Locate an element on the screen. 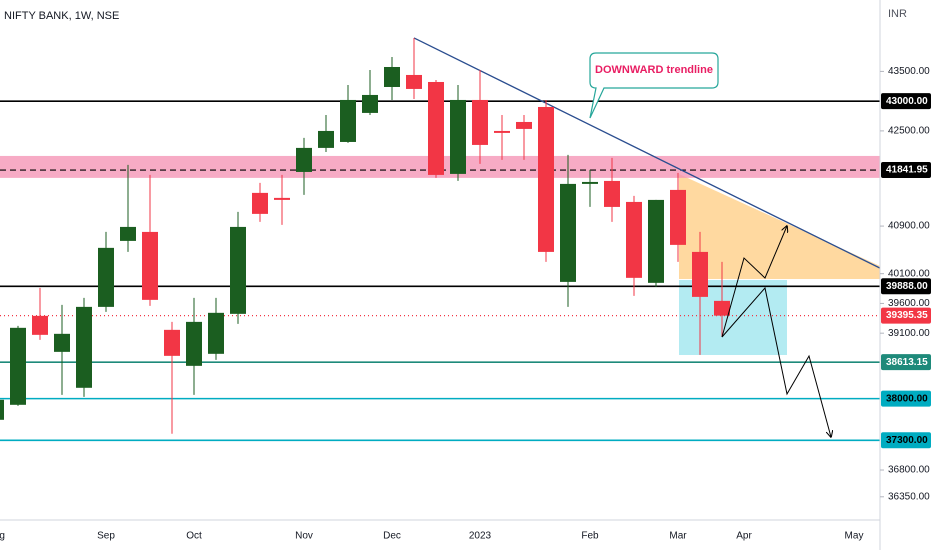 The image size is (932, 550). x-tick-label: Dec is located at coordinates (392, 536).